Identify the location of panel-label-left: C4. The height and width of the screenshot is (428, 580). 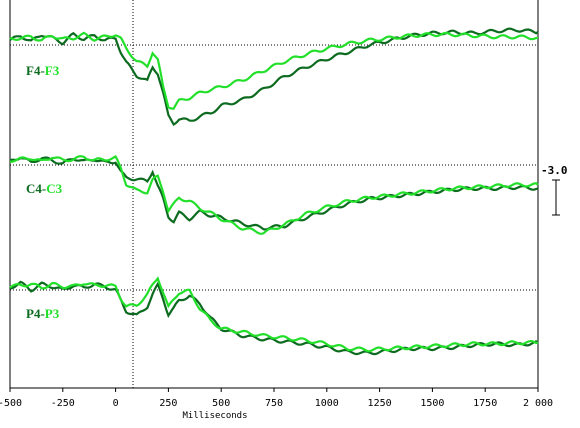
(34, 188).